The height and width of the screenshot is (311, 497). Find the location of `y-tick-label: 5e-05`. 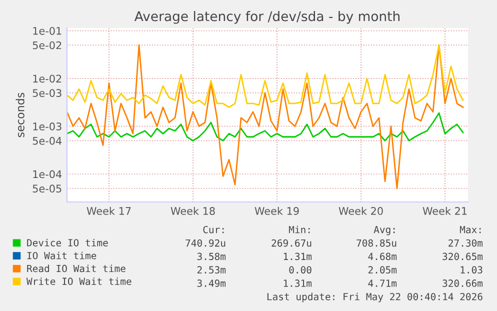

y-tick-label: 5e-05 is located at coordinates (47, 188).